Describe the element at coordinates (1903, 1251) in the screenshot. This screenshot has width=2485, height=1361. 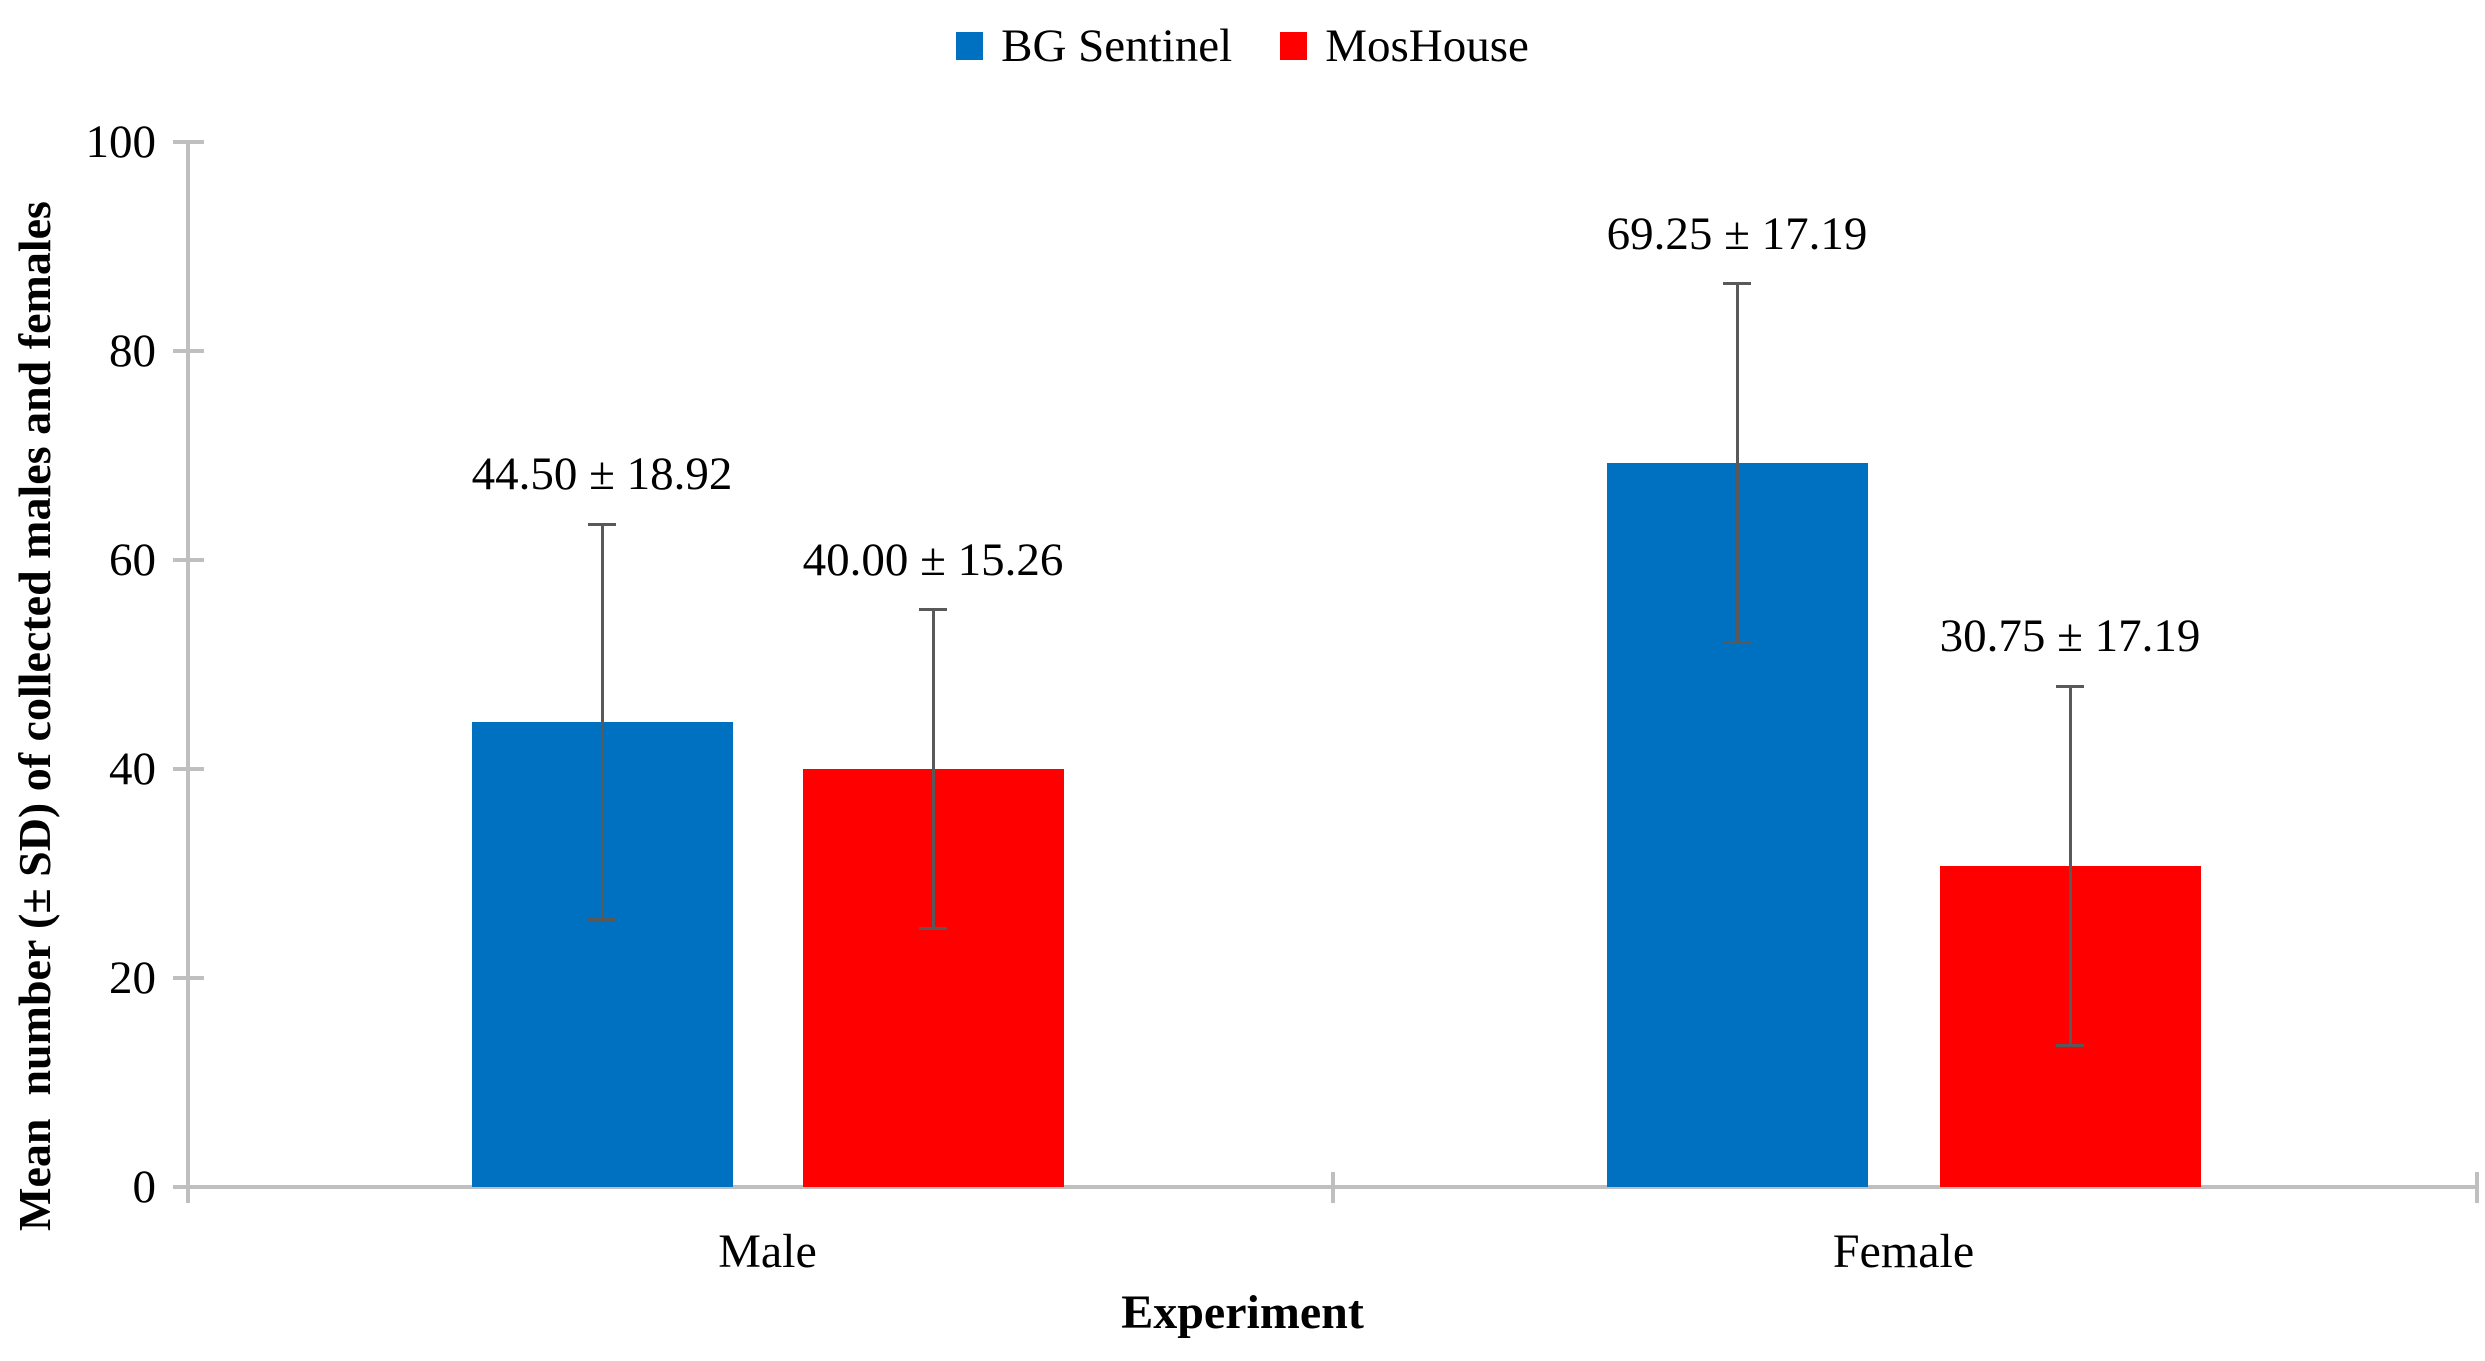
I see `category-label-female: Female` at that location.